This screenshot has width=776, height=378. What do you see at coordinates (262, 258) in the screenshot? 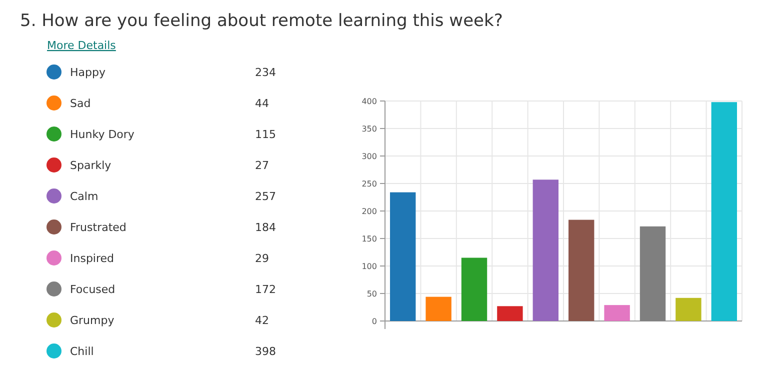
I see `text: 29` at bounding box center [262, 258].